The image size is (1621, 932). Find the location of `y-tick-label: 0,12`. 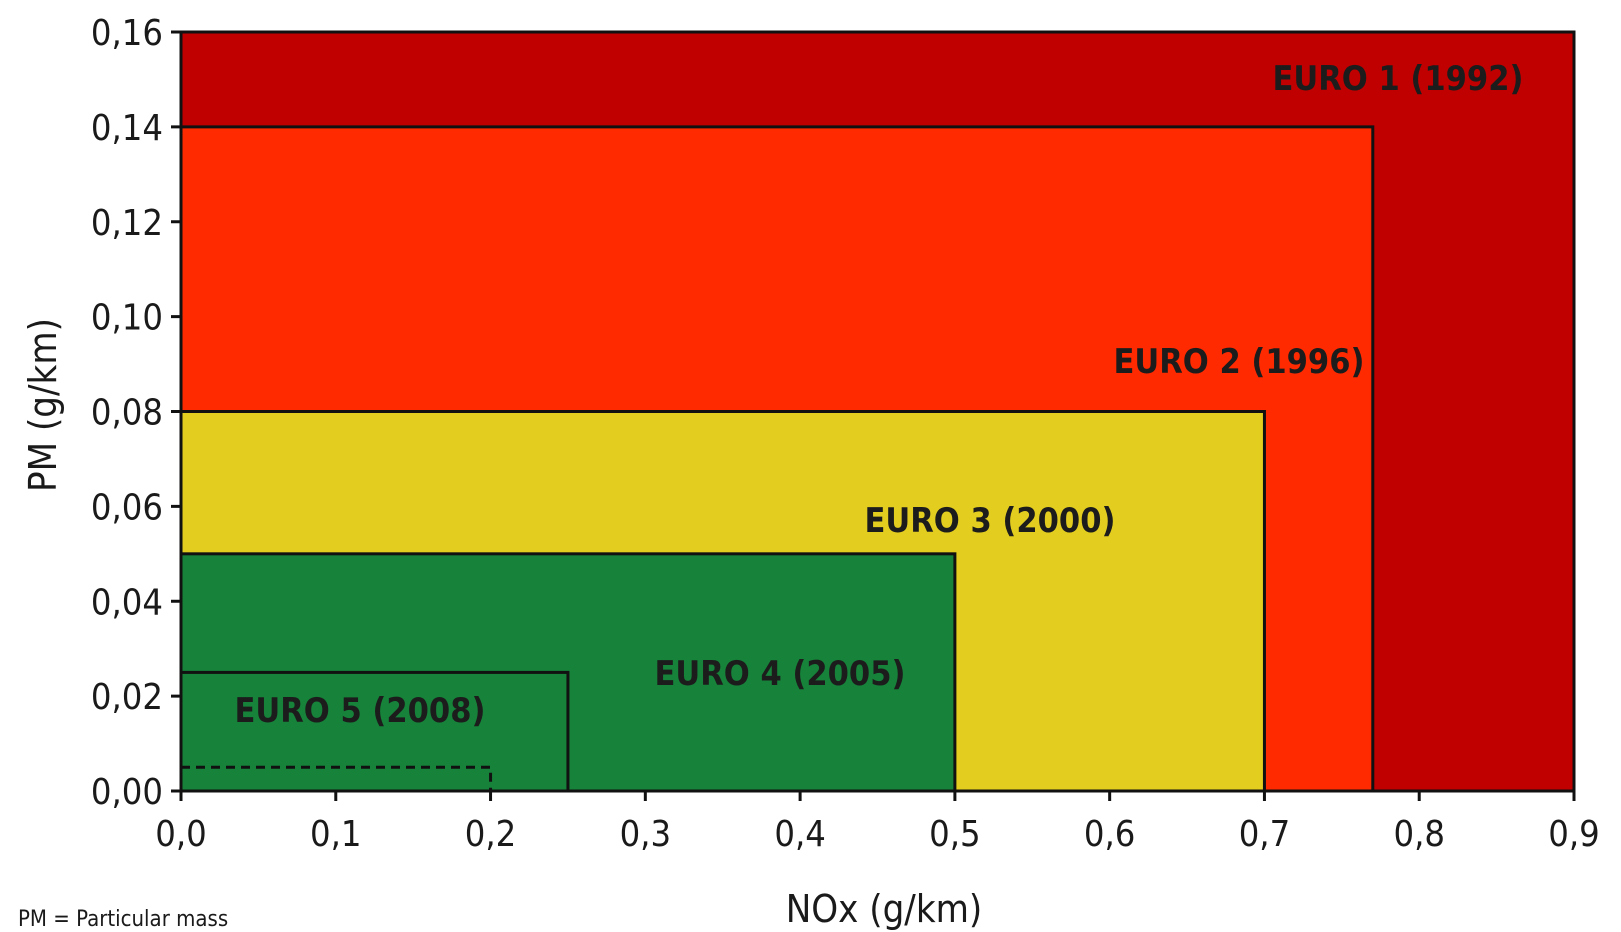

y-tick-label: 0,12 is located at coordinates (127, 223).